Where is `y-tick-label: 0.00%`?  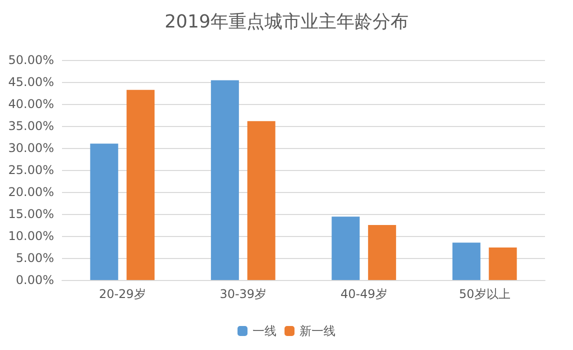
y-tick-label: 0.00% is located at coordinates (35, 280).